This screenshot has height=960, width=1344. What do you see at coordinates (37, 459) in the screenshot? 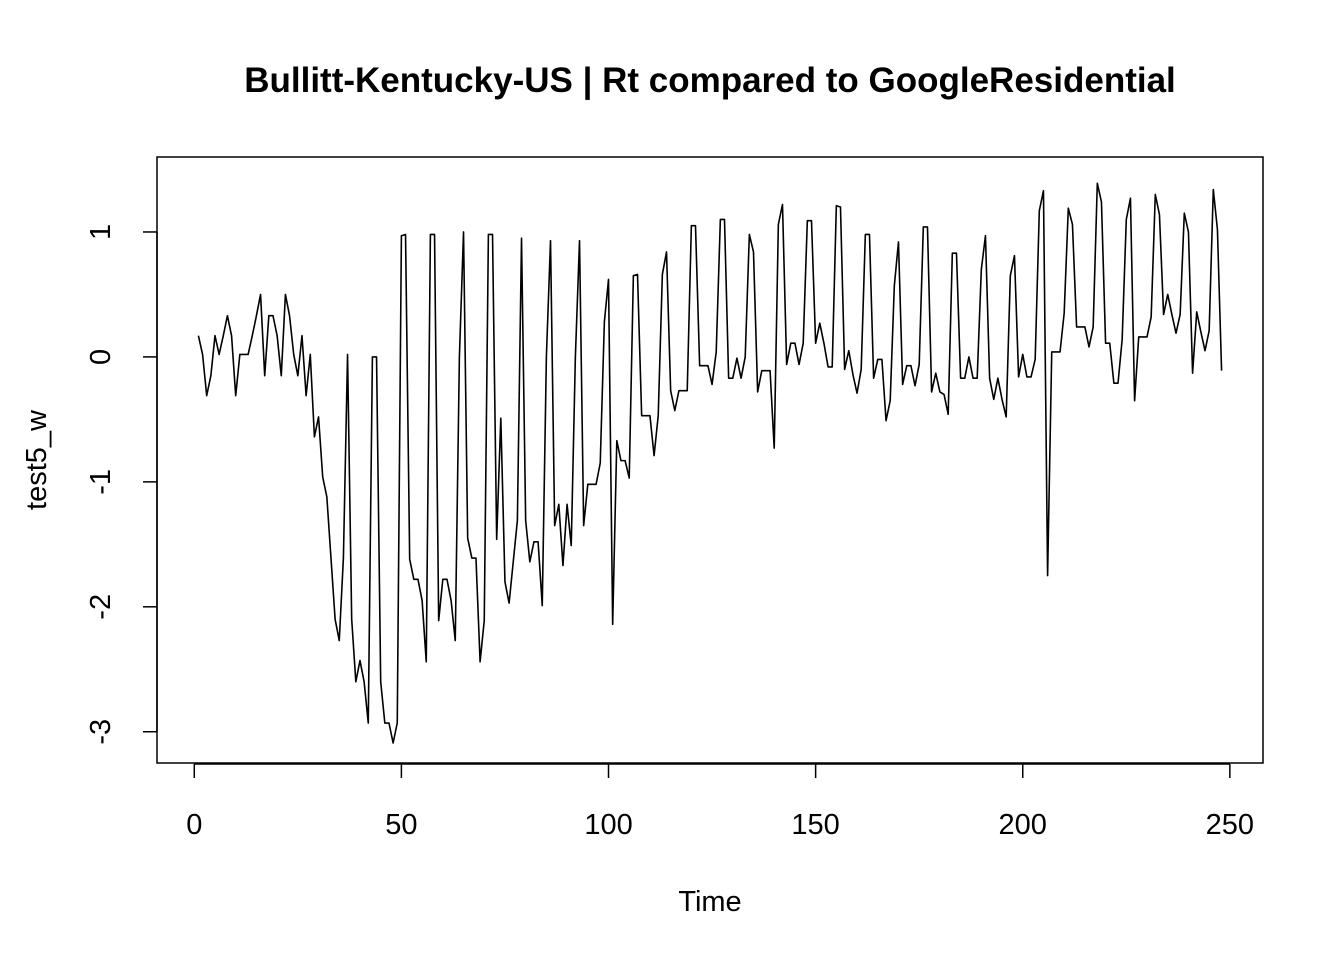
I see `y-axis-label: test5_w` at bounding box center [37, 459].